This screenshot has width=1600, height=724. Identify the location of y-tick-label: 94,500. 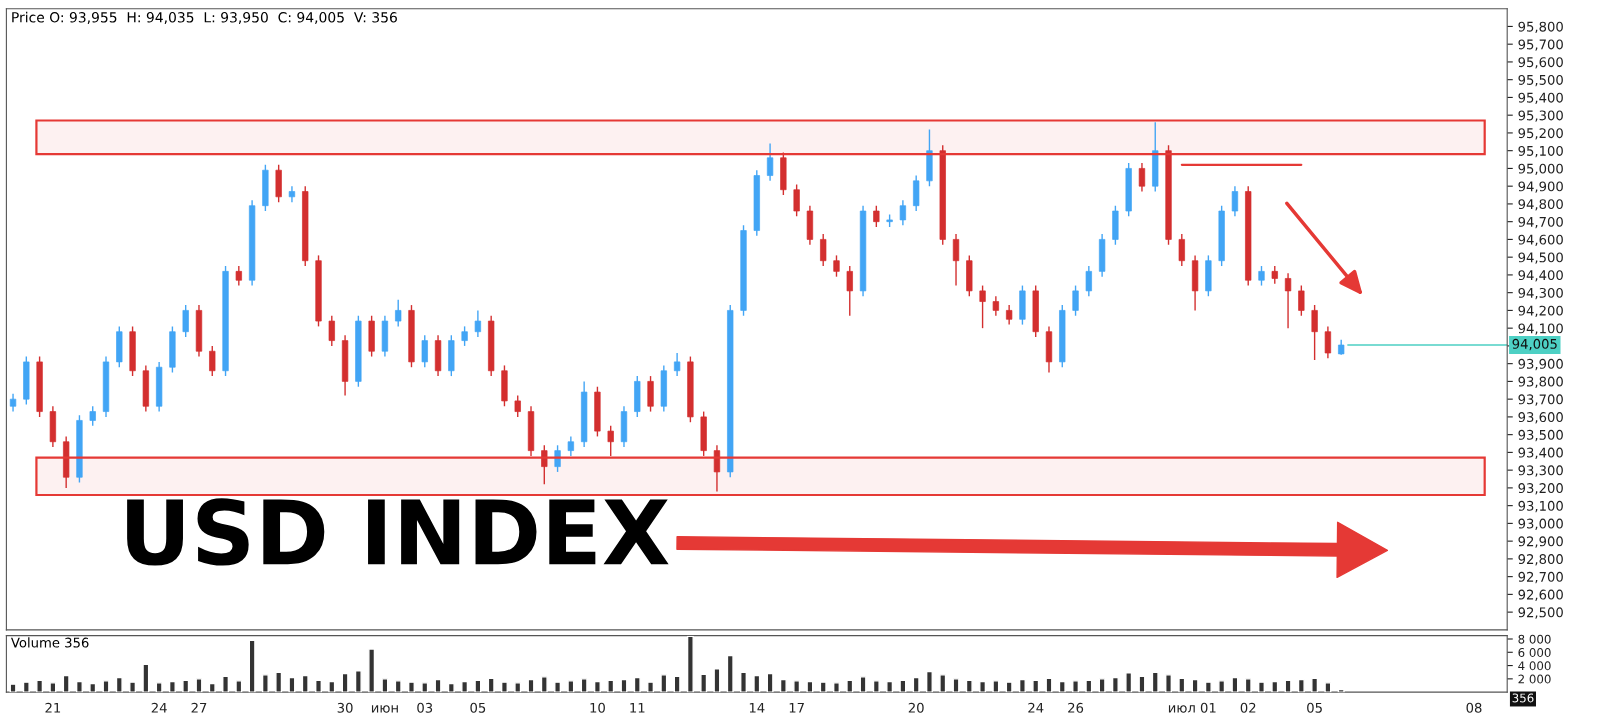
(1540, 258).